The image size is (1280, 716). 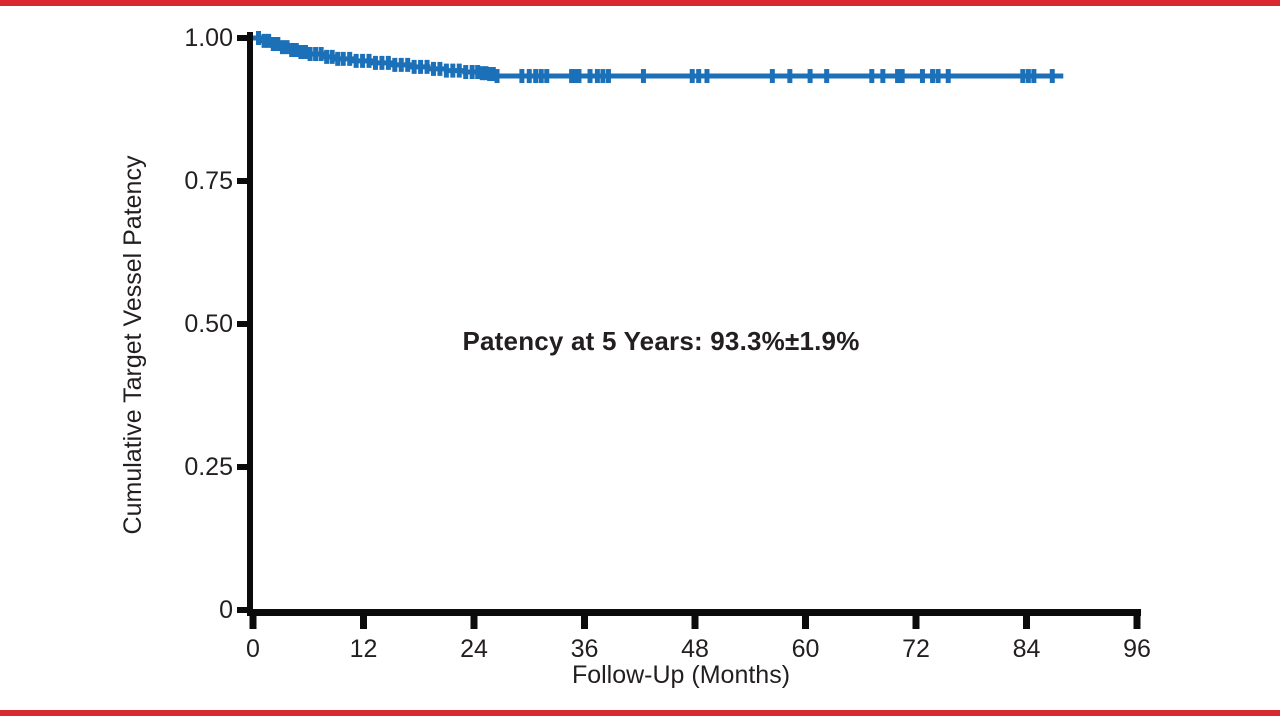 I want to click on y-tick-label: 0, so click(x=226, y=610).